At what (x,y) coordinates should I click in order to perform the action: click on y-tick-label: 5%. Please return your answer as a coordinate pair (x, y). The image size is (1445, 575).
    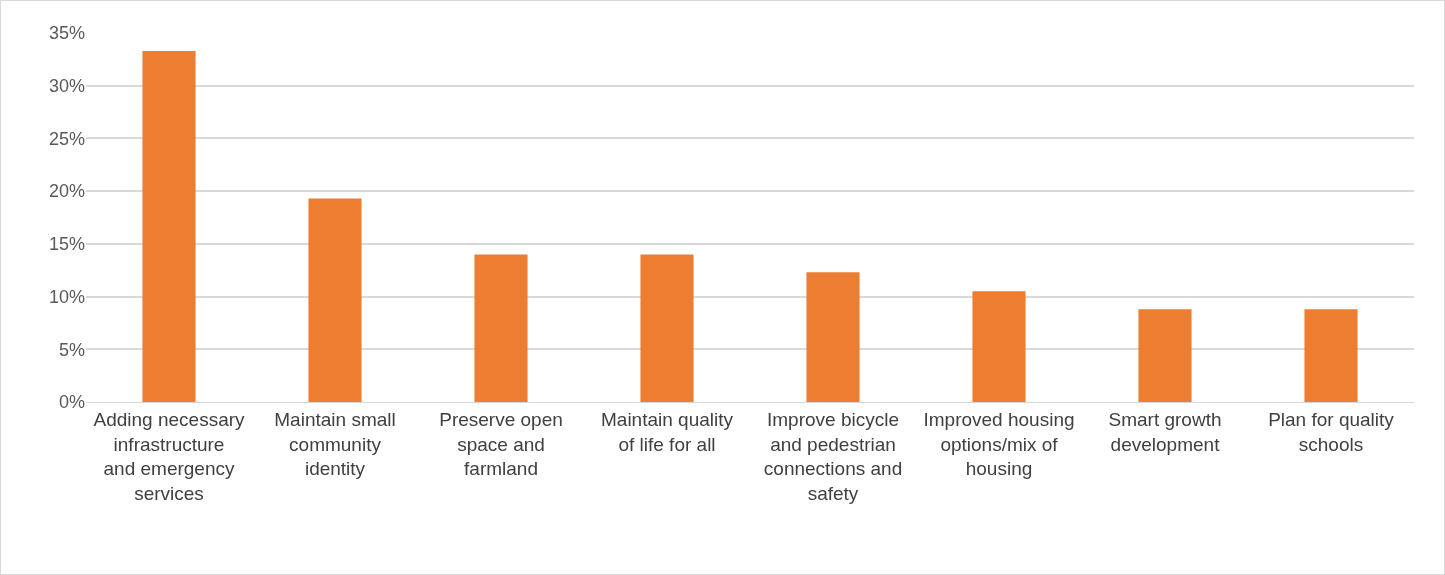
    Looking at the image, I should click on (71, 349).